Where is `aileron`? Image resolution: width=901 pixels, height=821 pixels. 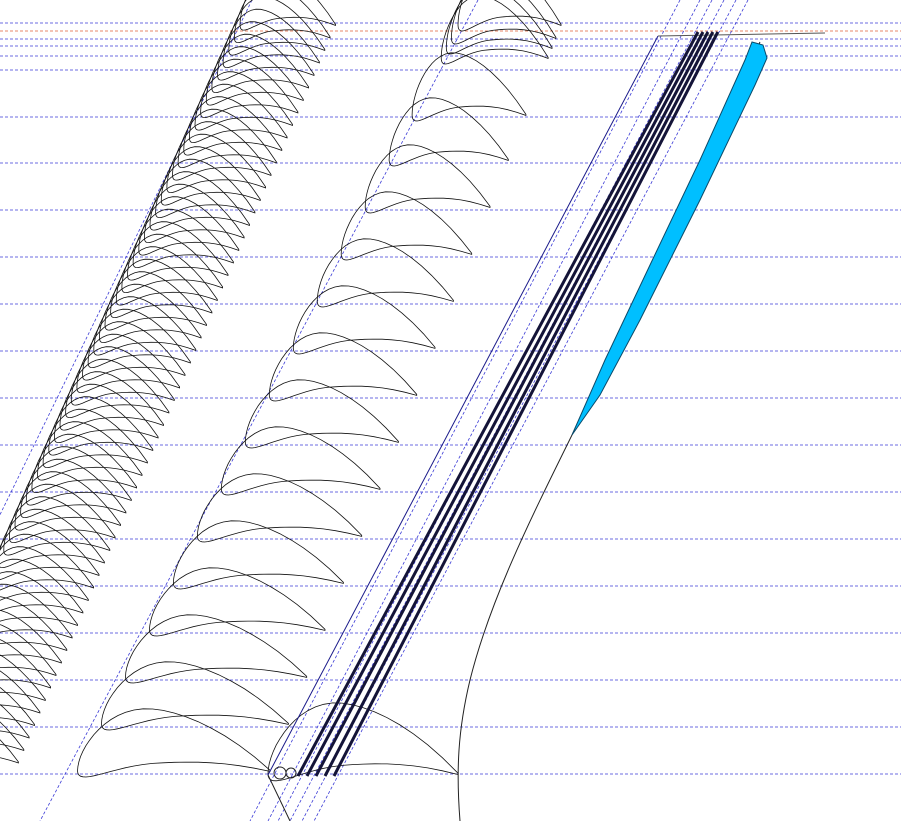 aileron is located at coordinates (669, 238).